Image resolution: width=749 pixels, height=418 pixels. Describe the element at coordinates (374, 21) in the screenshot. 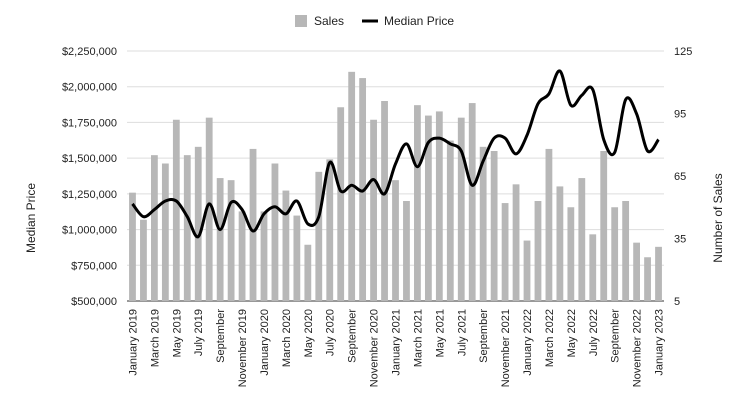

I see `legend: Sales Median Price` at that location.